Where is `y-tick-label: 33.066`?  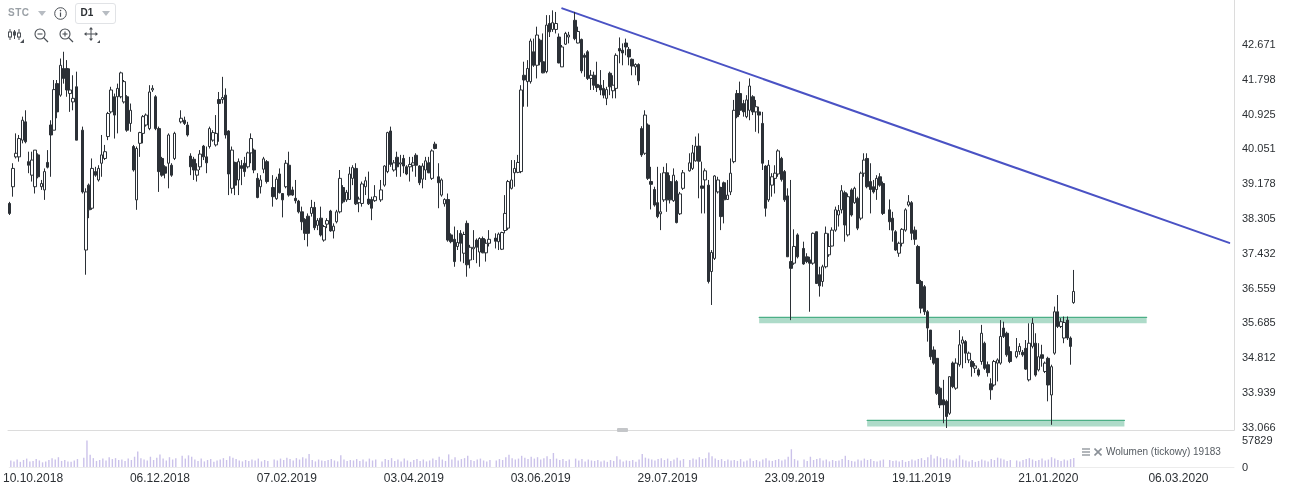
y-tick-label: 33.066 is located at coordinates (1259, 426).